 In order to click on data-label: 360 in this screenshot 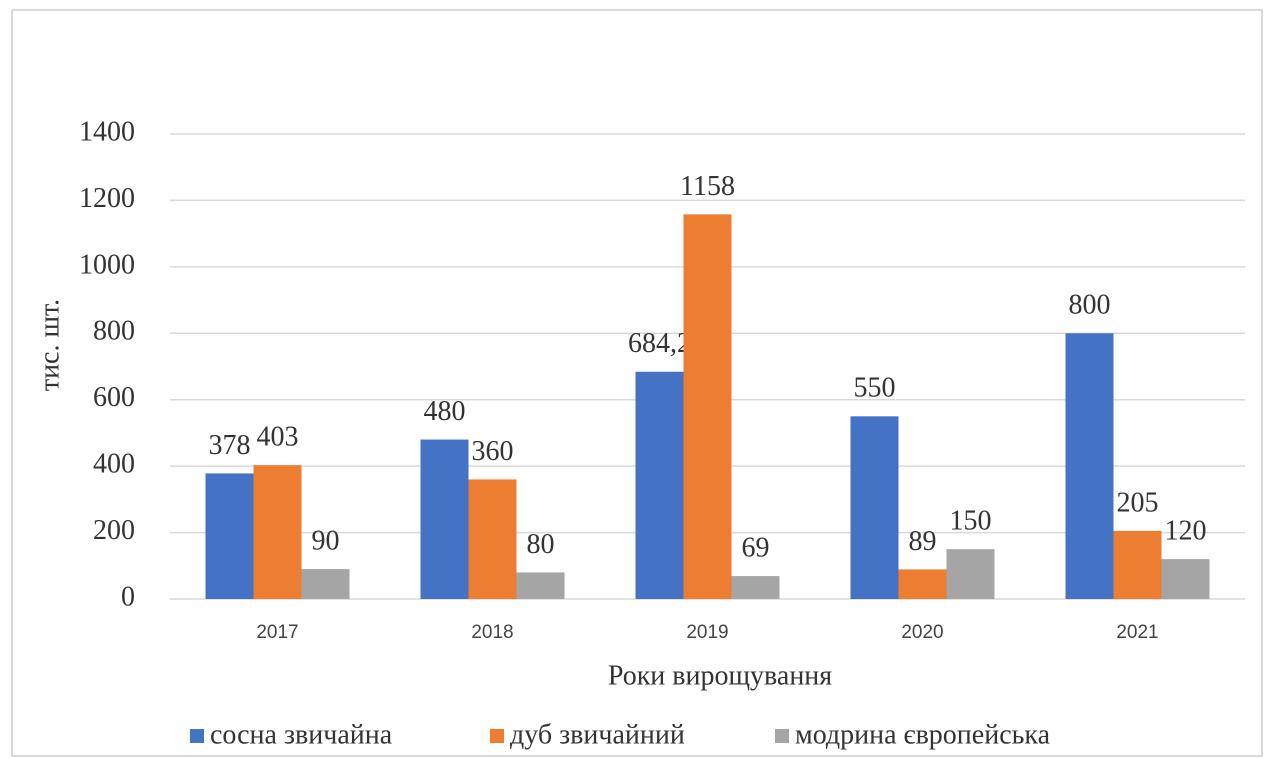, I will do `click(493, 451)`.